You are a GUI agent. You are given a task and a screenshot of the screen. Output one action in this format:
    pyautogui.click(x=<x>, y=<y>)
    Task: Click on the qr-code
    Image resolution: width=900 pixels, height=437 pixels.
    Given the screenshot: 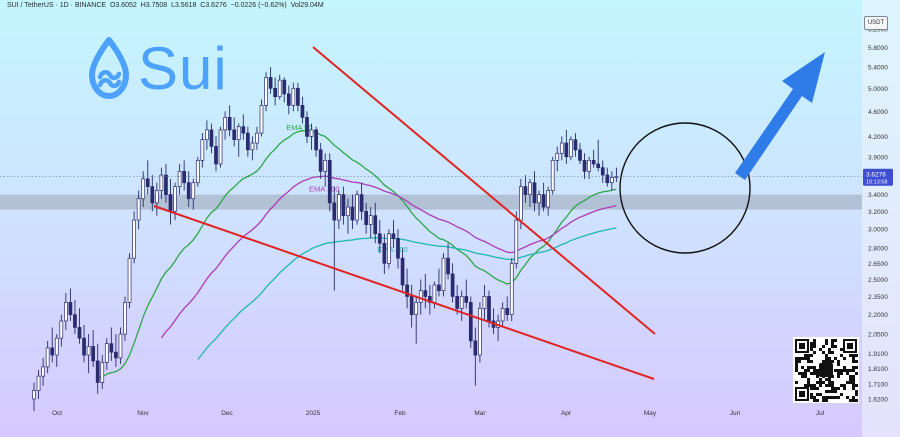 What is the action you would take?
    pyautogui.click(x=826, y=370)
    